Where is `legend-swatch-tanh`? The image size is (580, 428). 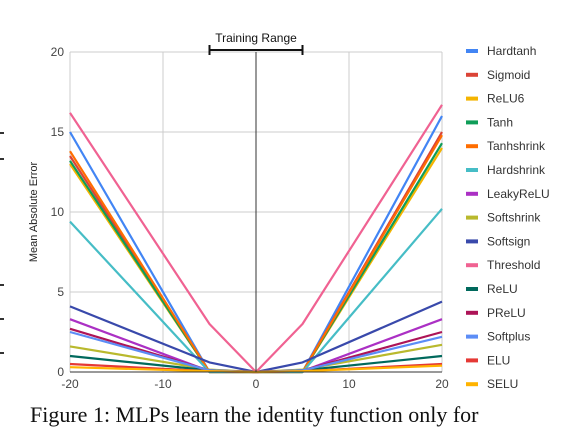
legend-swatch-tanh is located at coordinates (472, 122).